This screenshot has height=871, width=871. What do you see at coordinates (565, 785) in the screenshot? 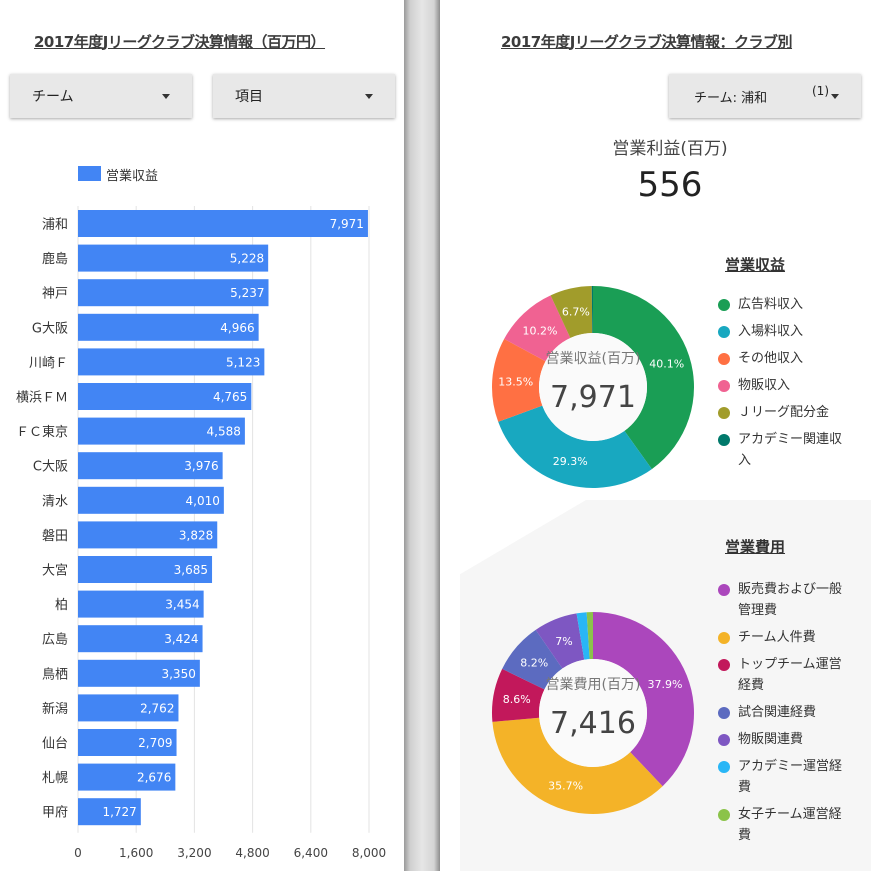
I see `slice-label: 35.7%` at bounding box center [565, 785].